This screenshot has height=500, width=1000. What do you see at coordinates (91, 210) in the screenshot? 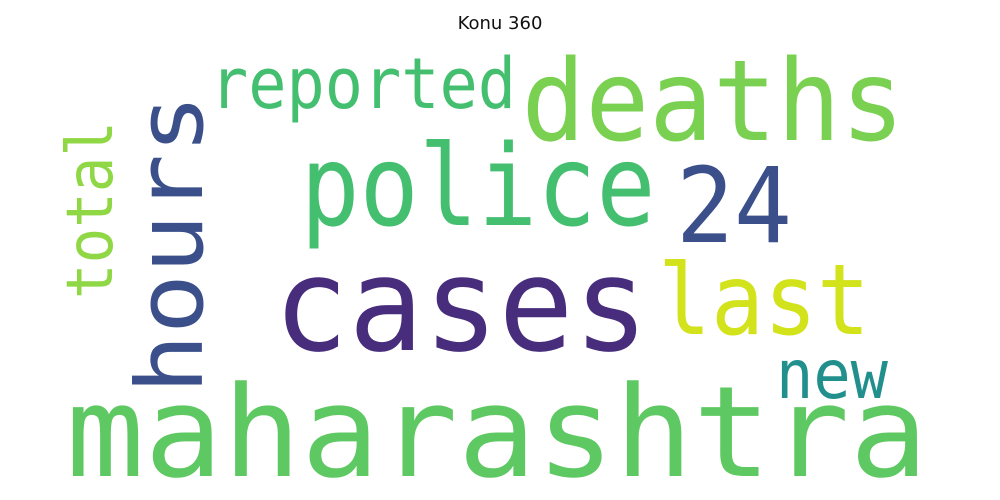
I see `word-total: total` at bounding box center [91, 210].